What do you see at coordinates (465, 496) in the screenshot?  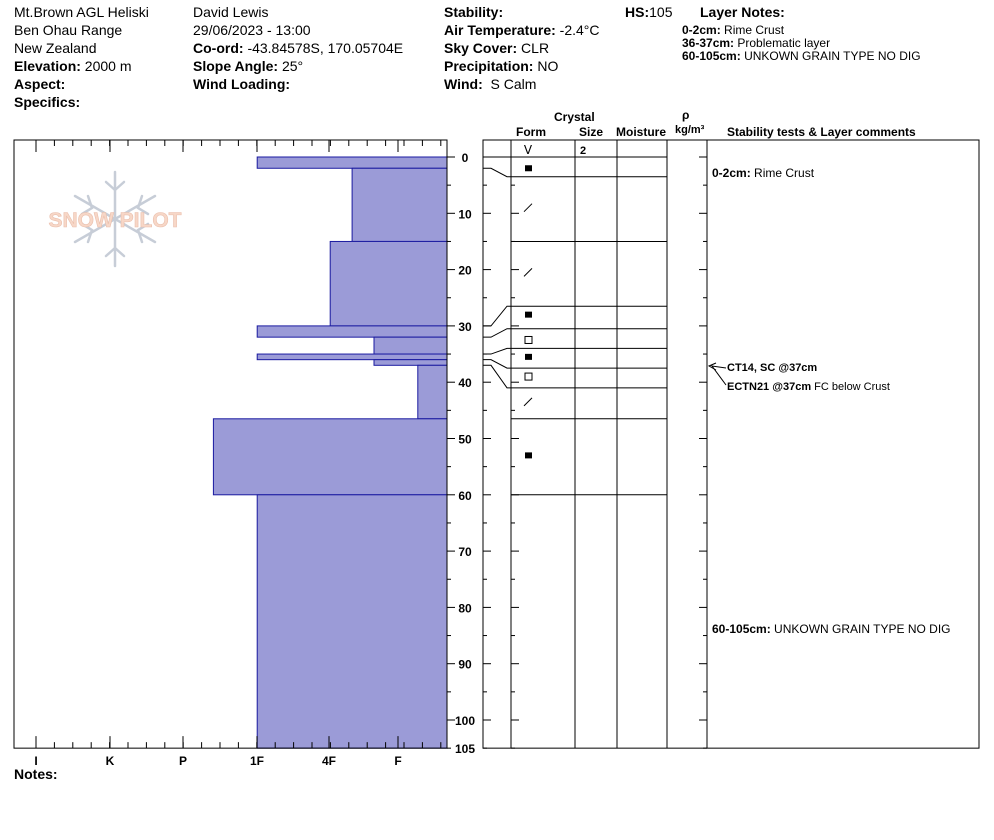 I see `depth-tick-label: 60` at bounding box center [465, 496].